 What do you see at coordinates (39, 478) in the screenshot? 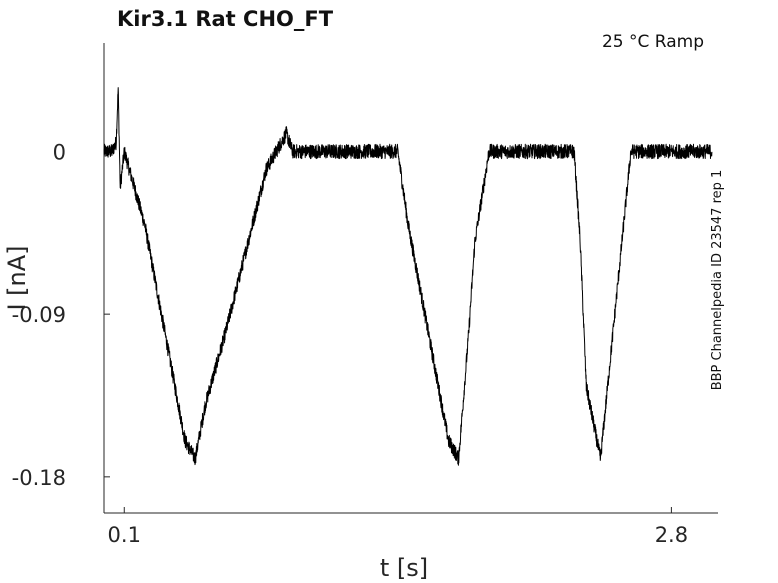
I see `y-tick-label: -0.18` at bounding box center [39, 478].